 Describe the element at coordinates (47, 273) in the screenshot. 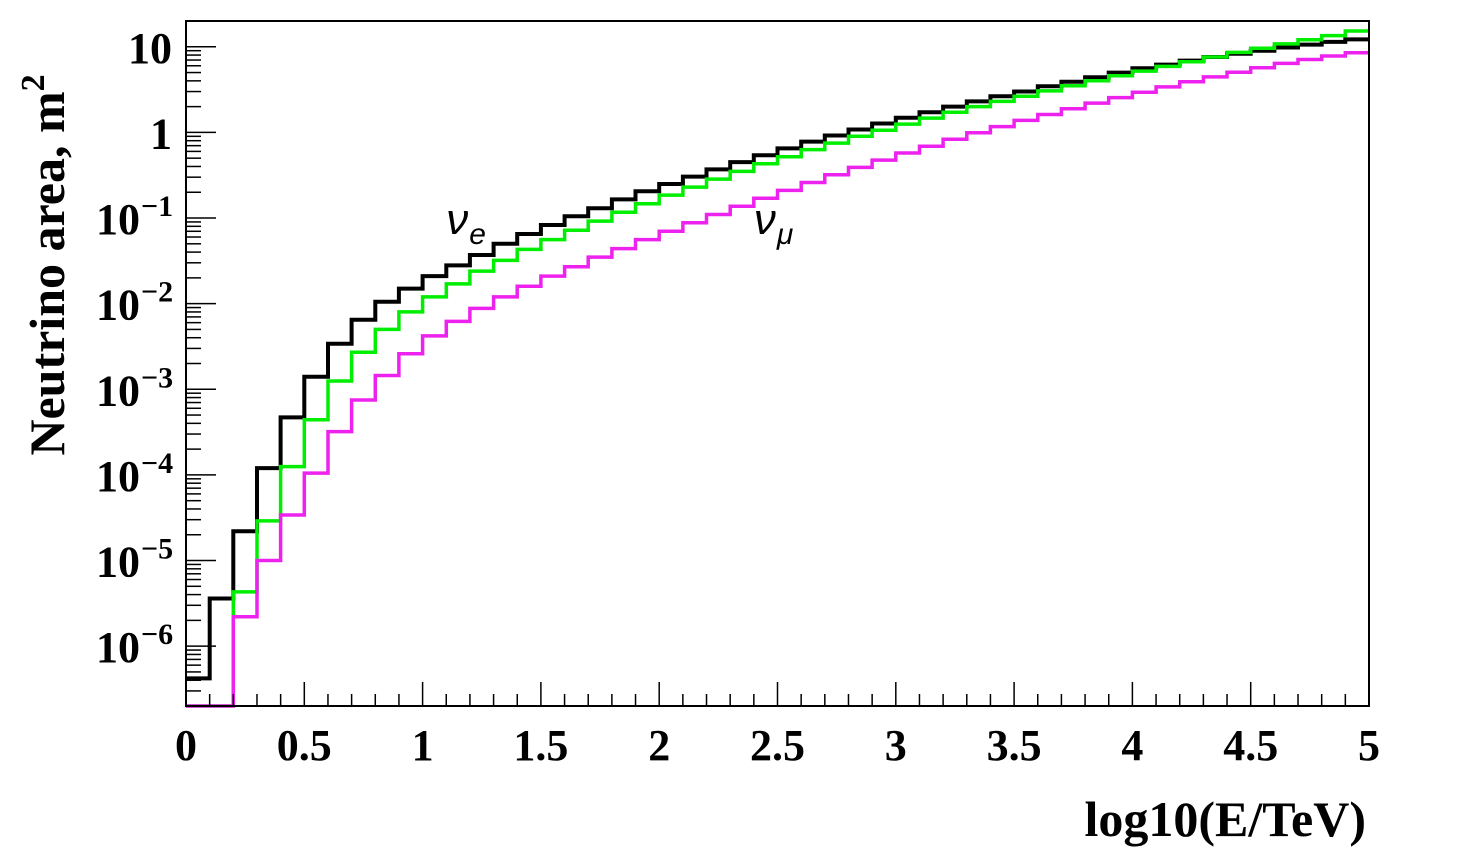

I see `y-axis-title-main: Neutrino area, m` at that location.